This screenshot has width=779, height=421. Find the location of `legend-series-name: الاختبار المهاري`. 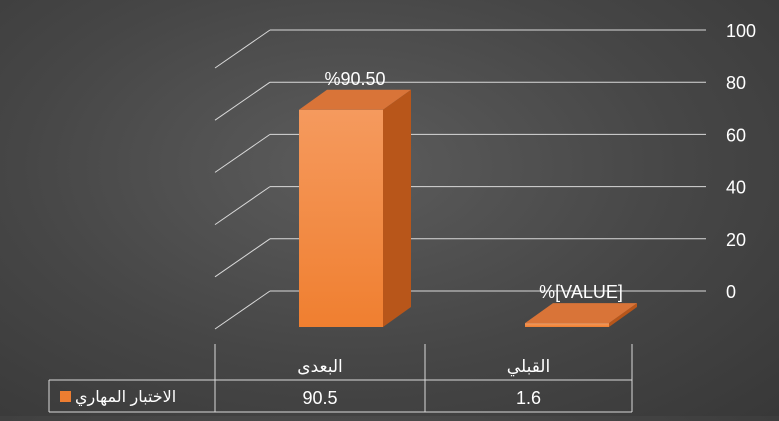

legend-series-name: الاختبار المهاري is located at coordinates (125, 398).